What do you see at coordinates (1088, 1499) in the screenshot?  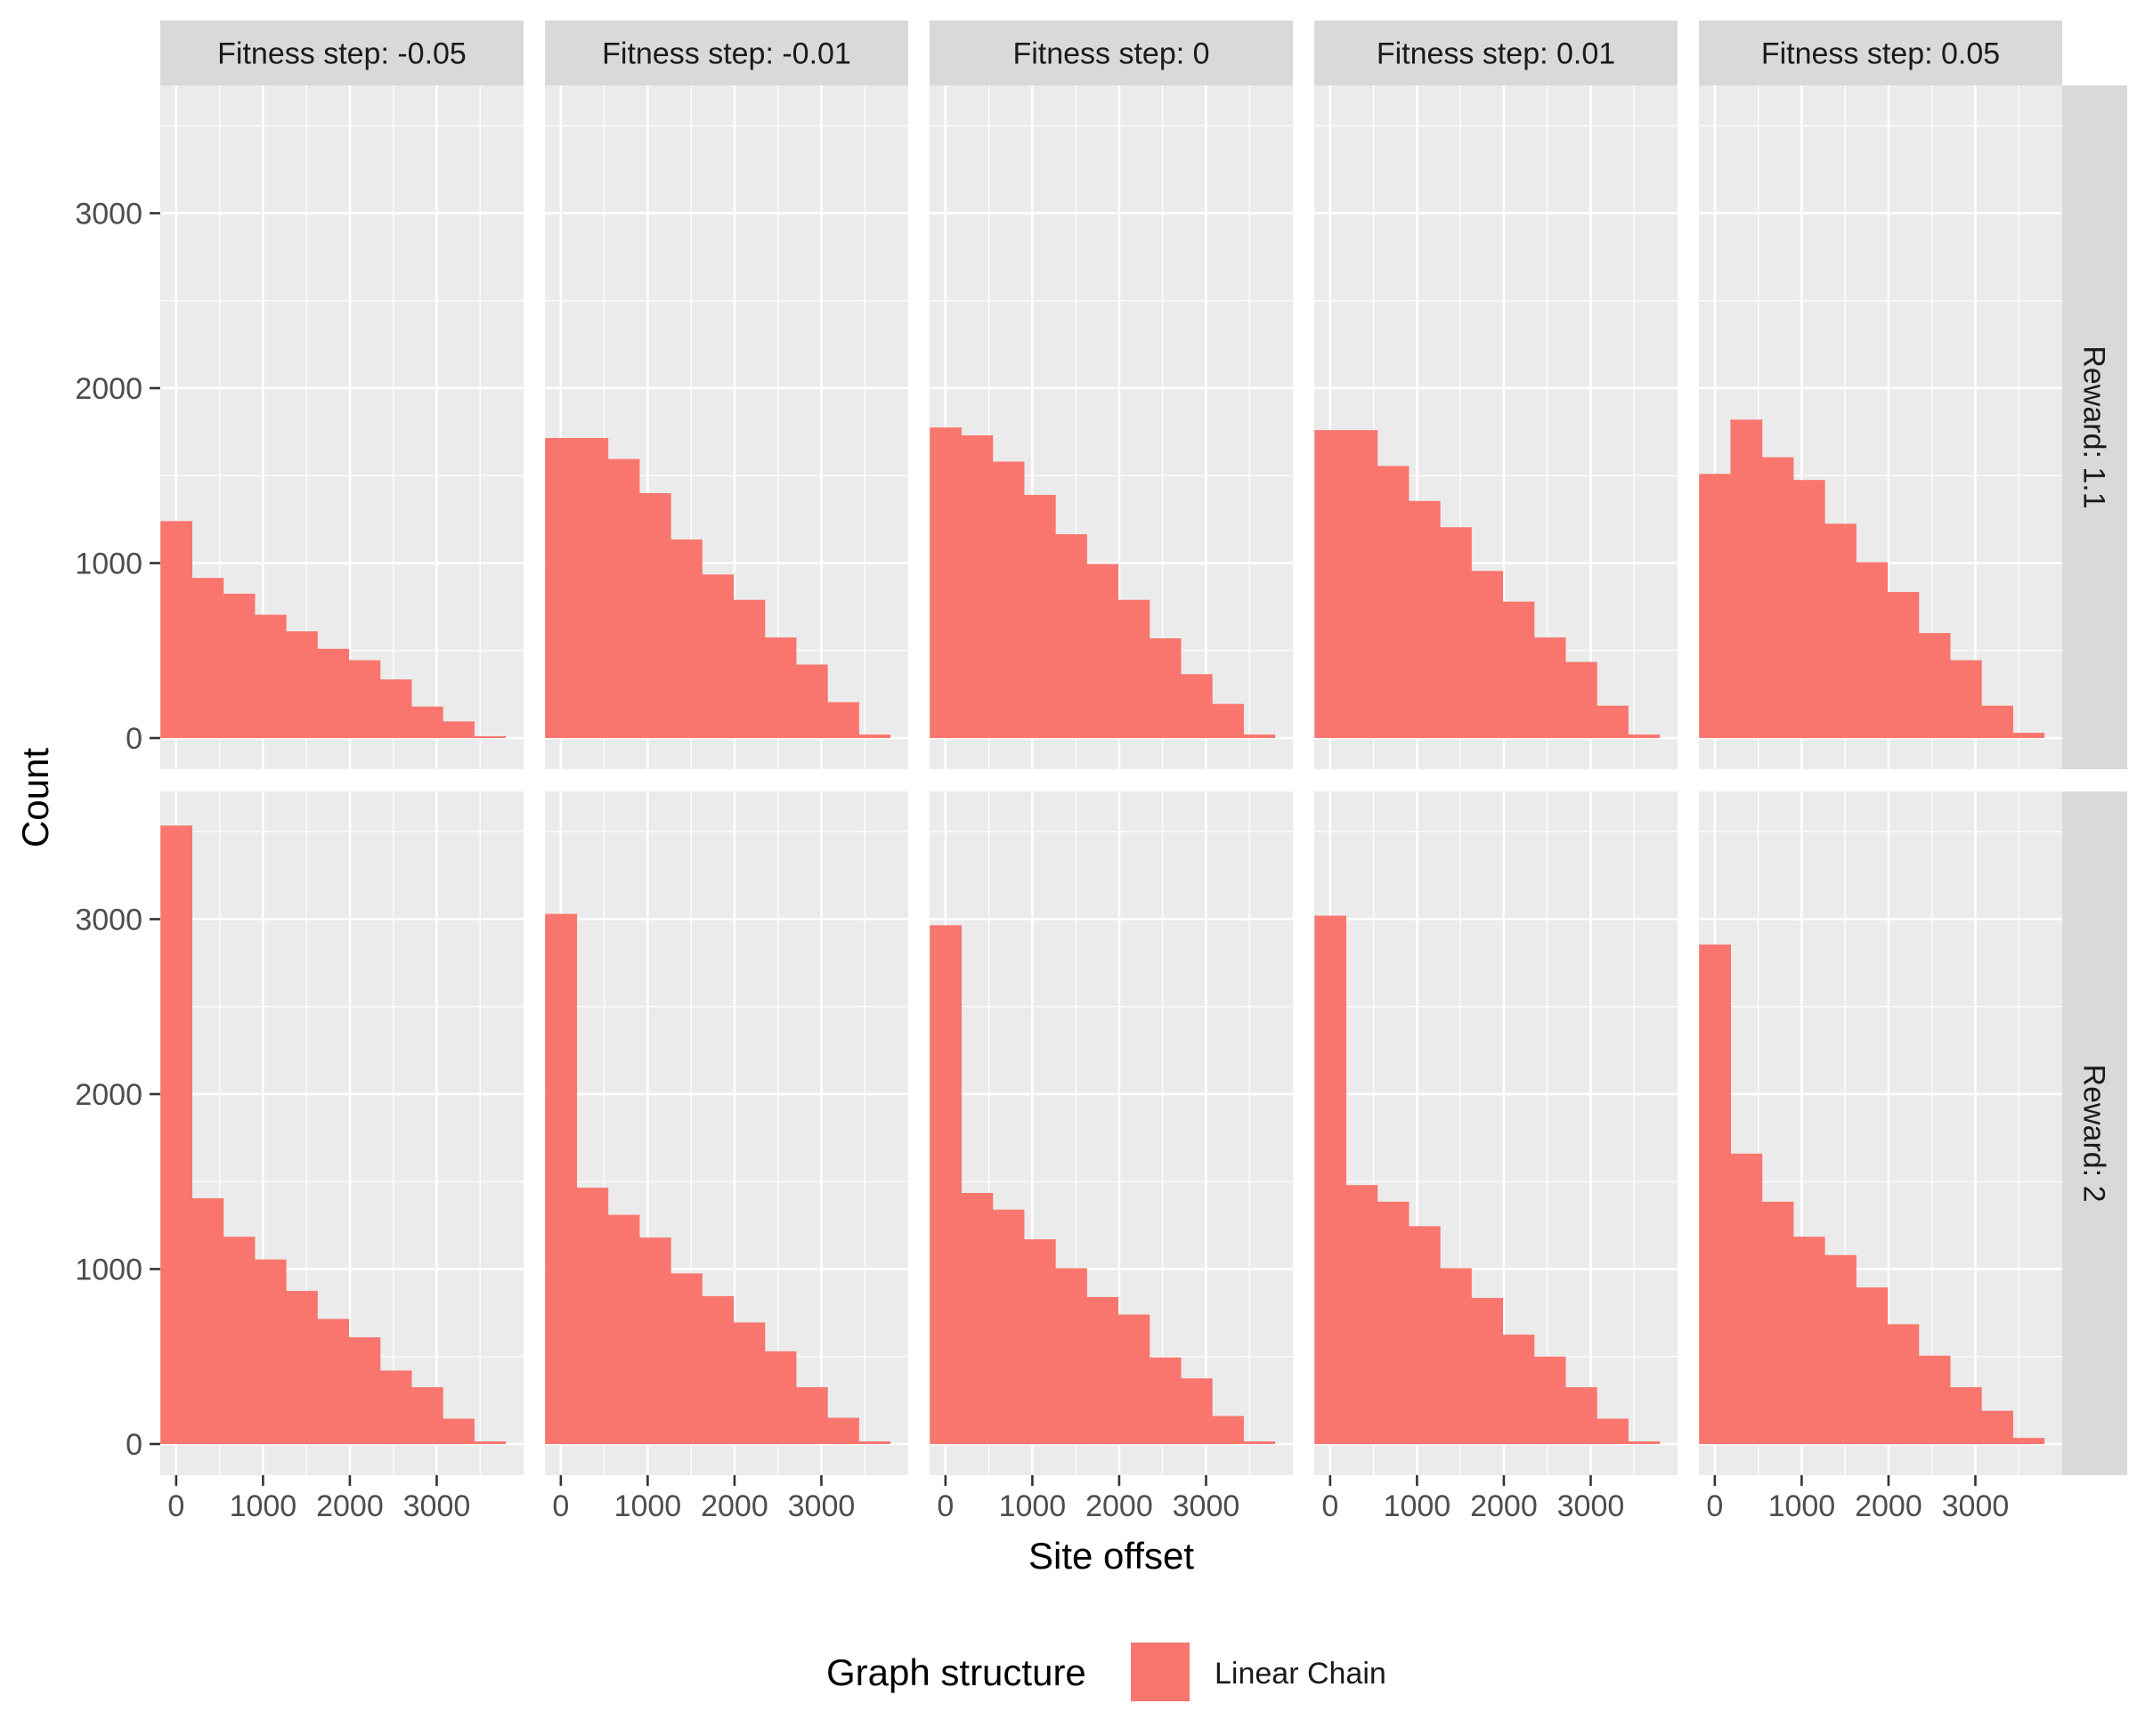 I see `x-axis-col-3: 0 1000 2000 3000` at bounding box center [1088, 1499].